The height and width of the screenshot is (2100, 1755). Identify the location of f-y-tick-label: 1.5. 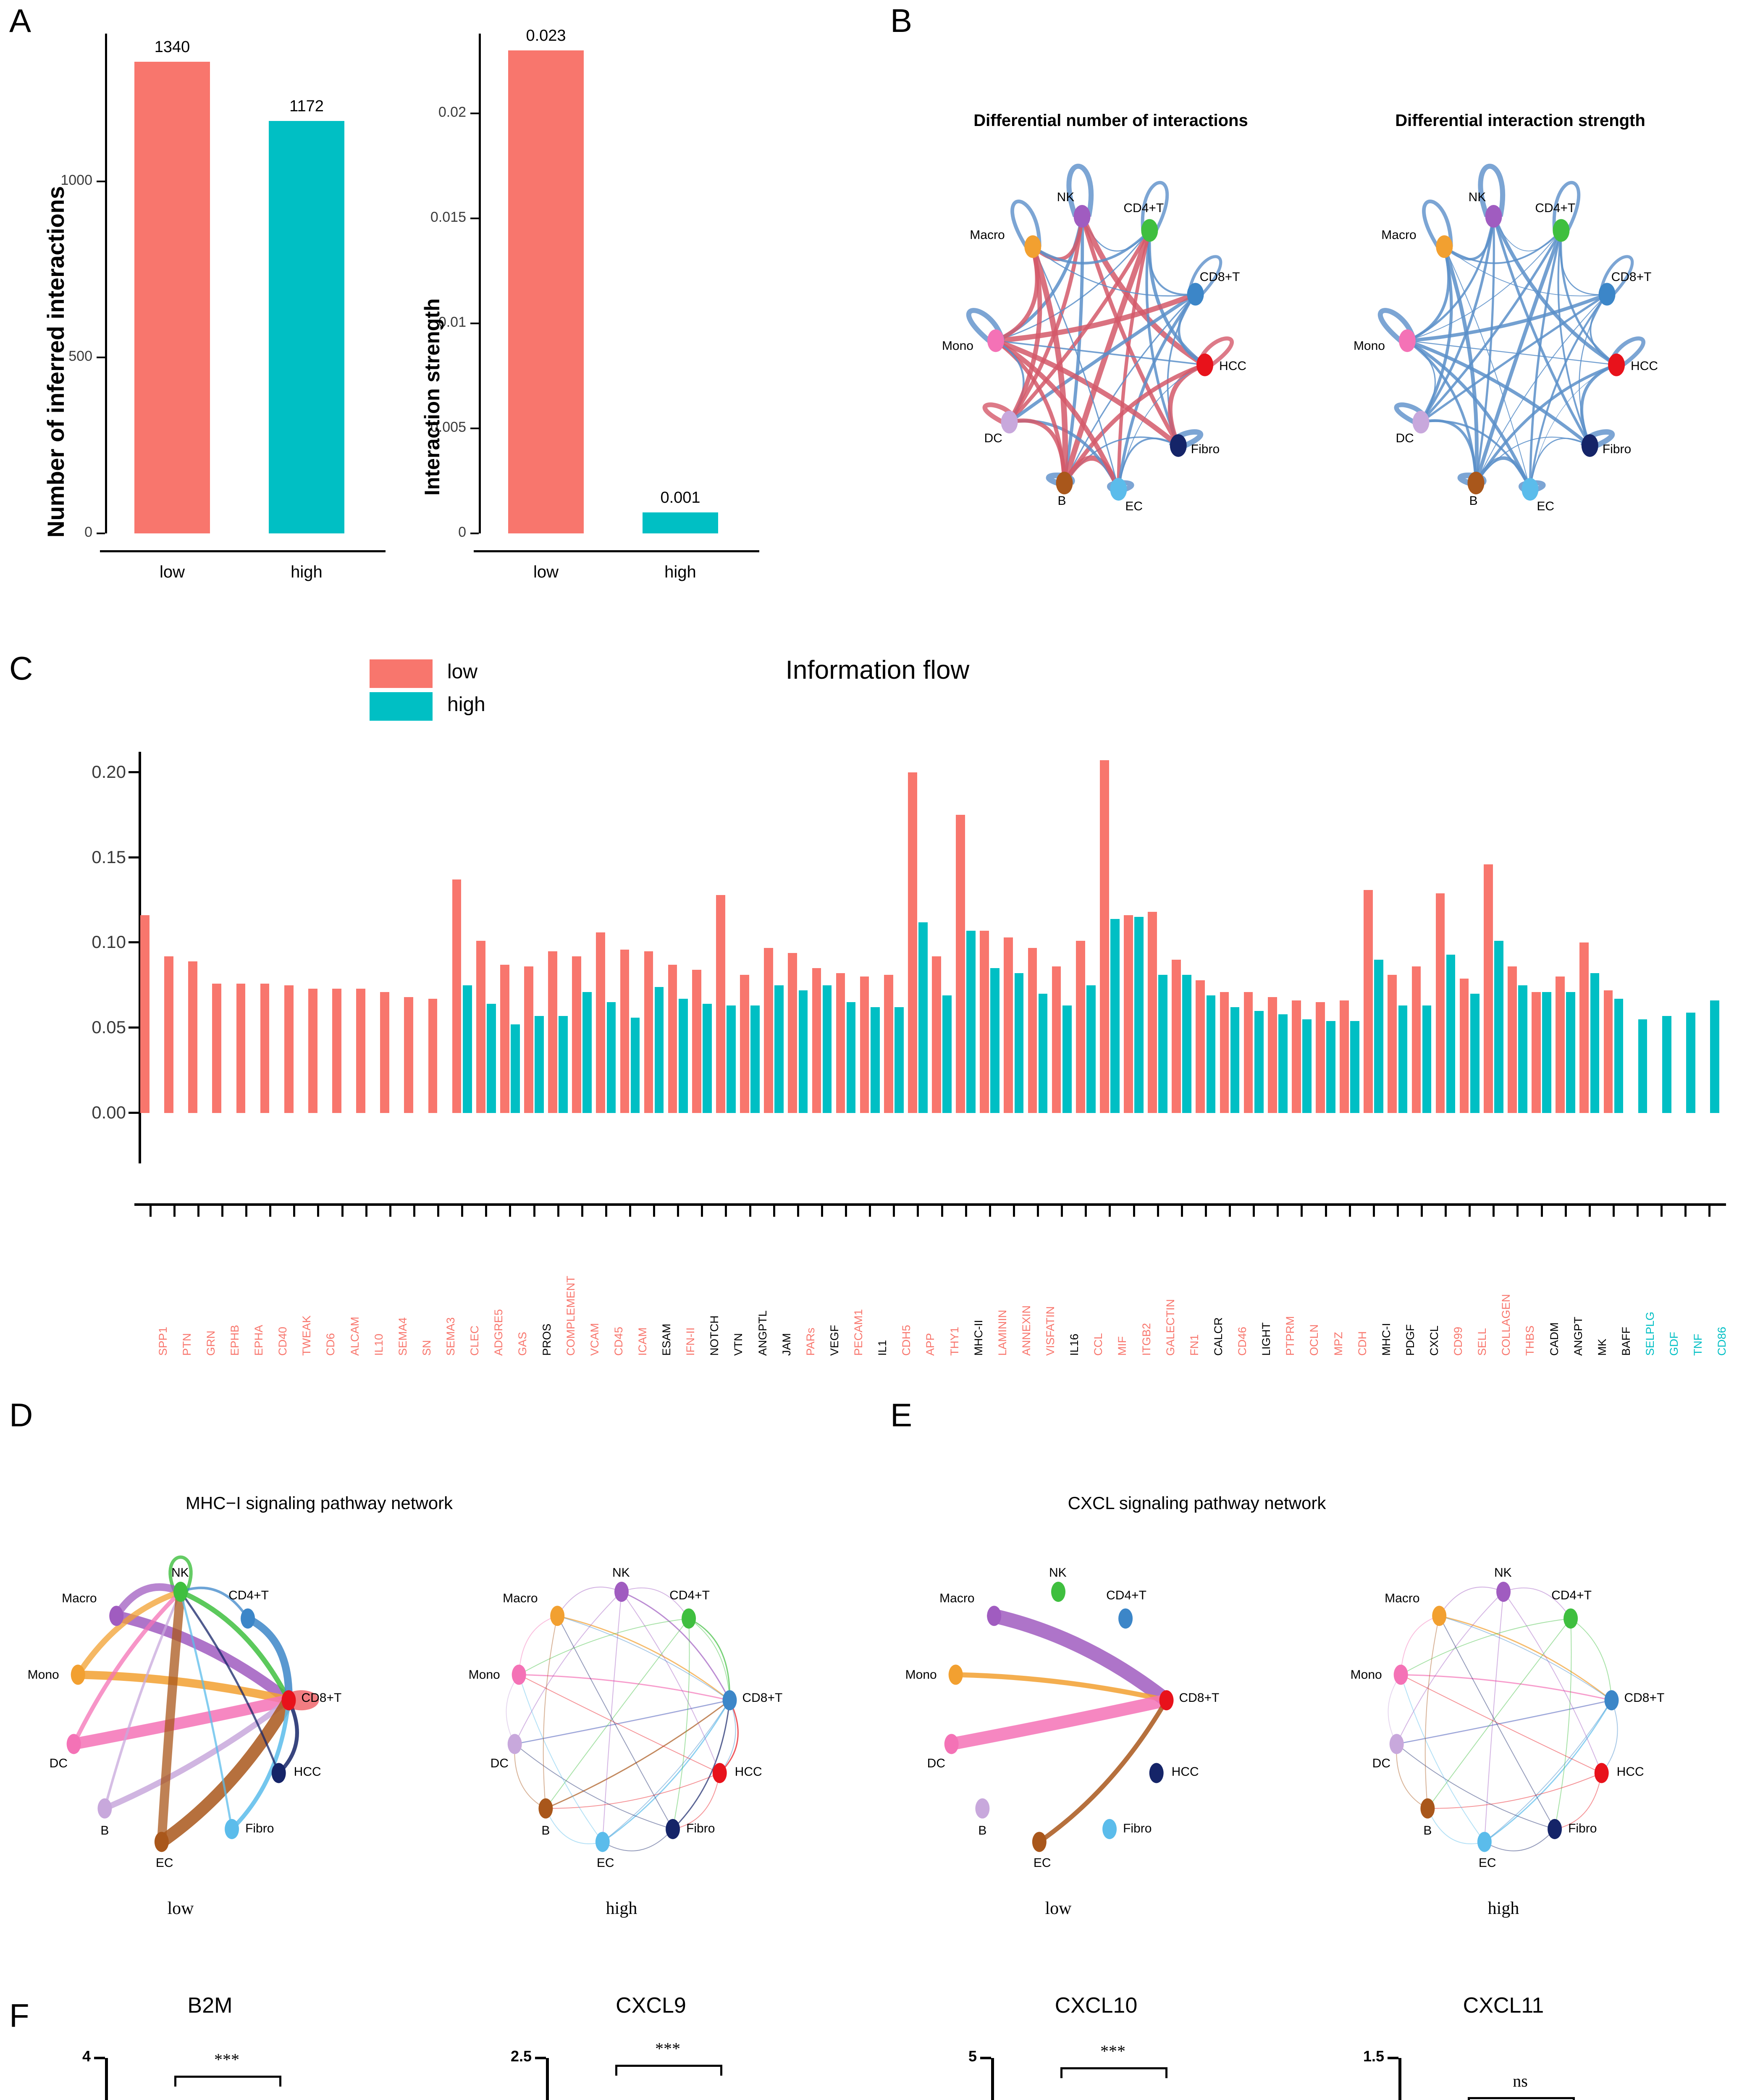
(1373, 2056).